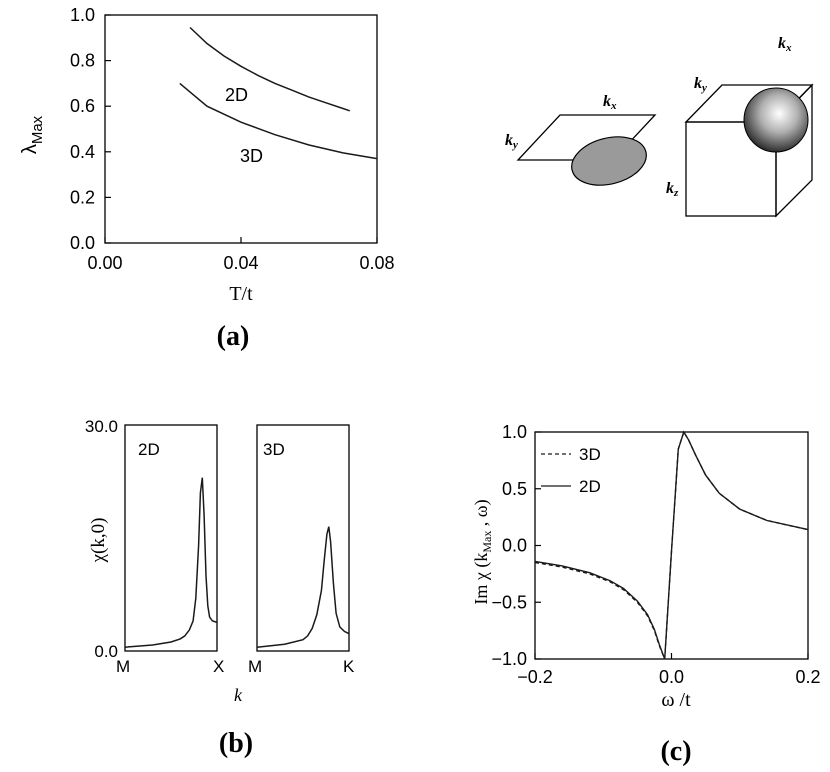 The image size is (830, 772). Describe the element at coordinates (241, 294) in the screenshot. I see `panel-a-x-axis-label: T/t` at that location.